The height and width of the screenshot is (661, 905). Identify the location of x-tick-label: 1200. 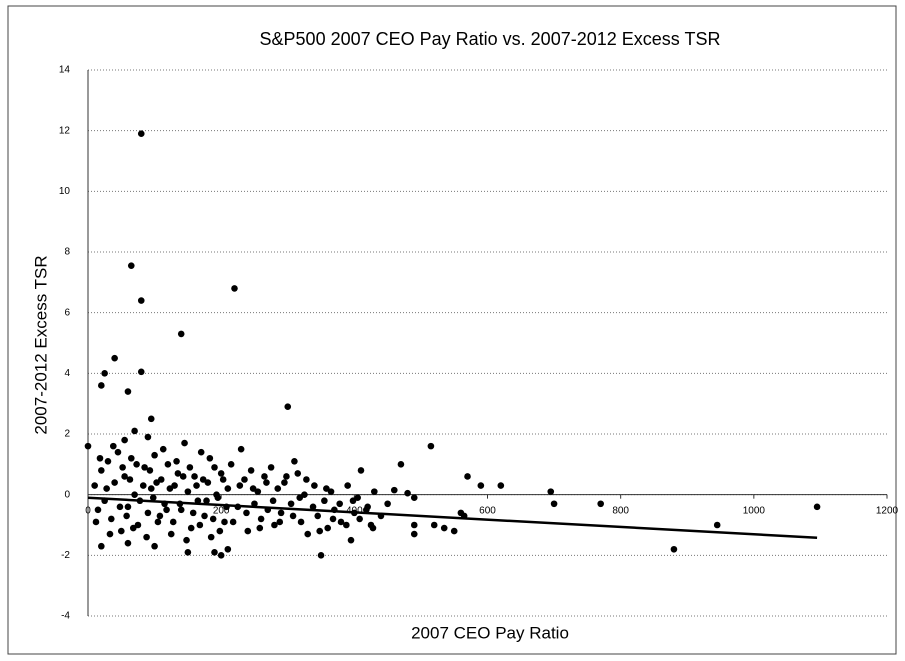
(887, 510).